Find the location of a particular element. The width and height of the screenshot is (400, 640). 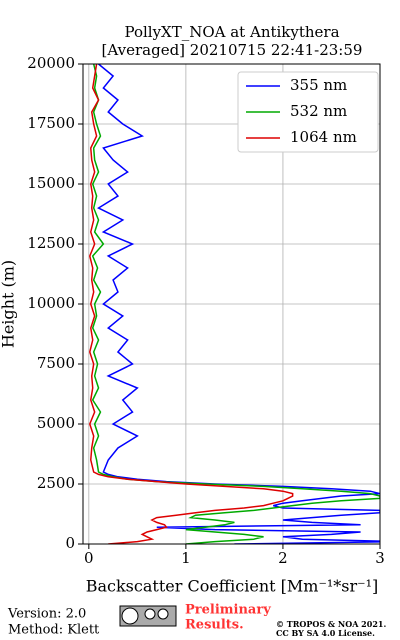

x-tick-label: 2 is located at coordinates (283, 558).